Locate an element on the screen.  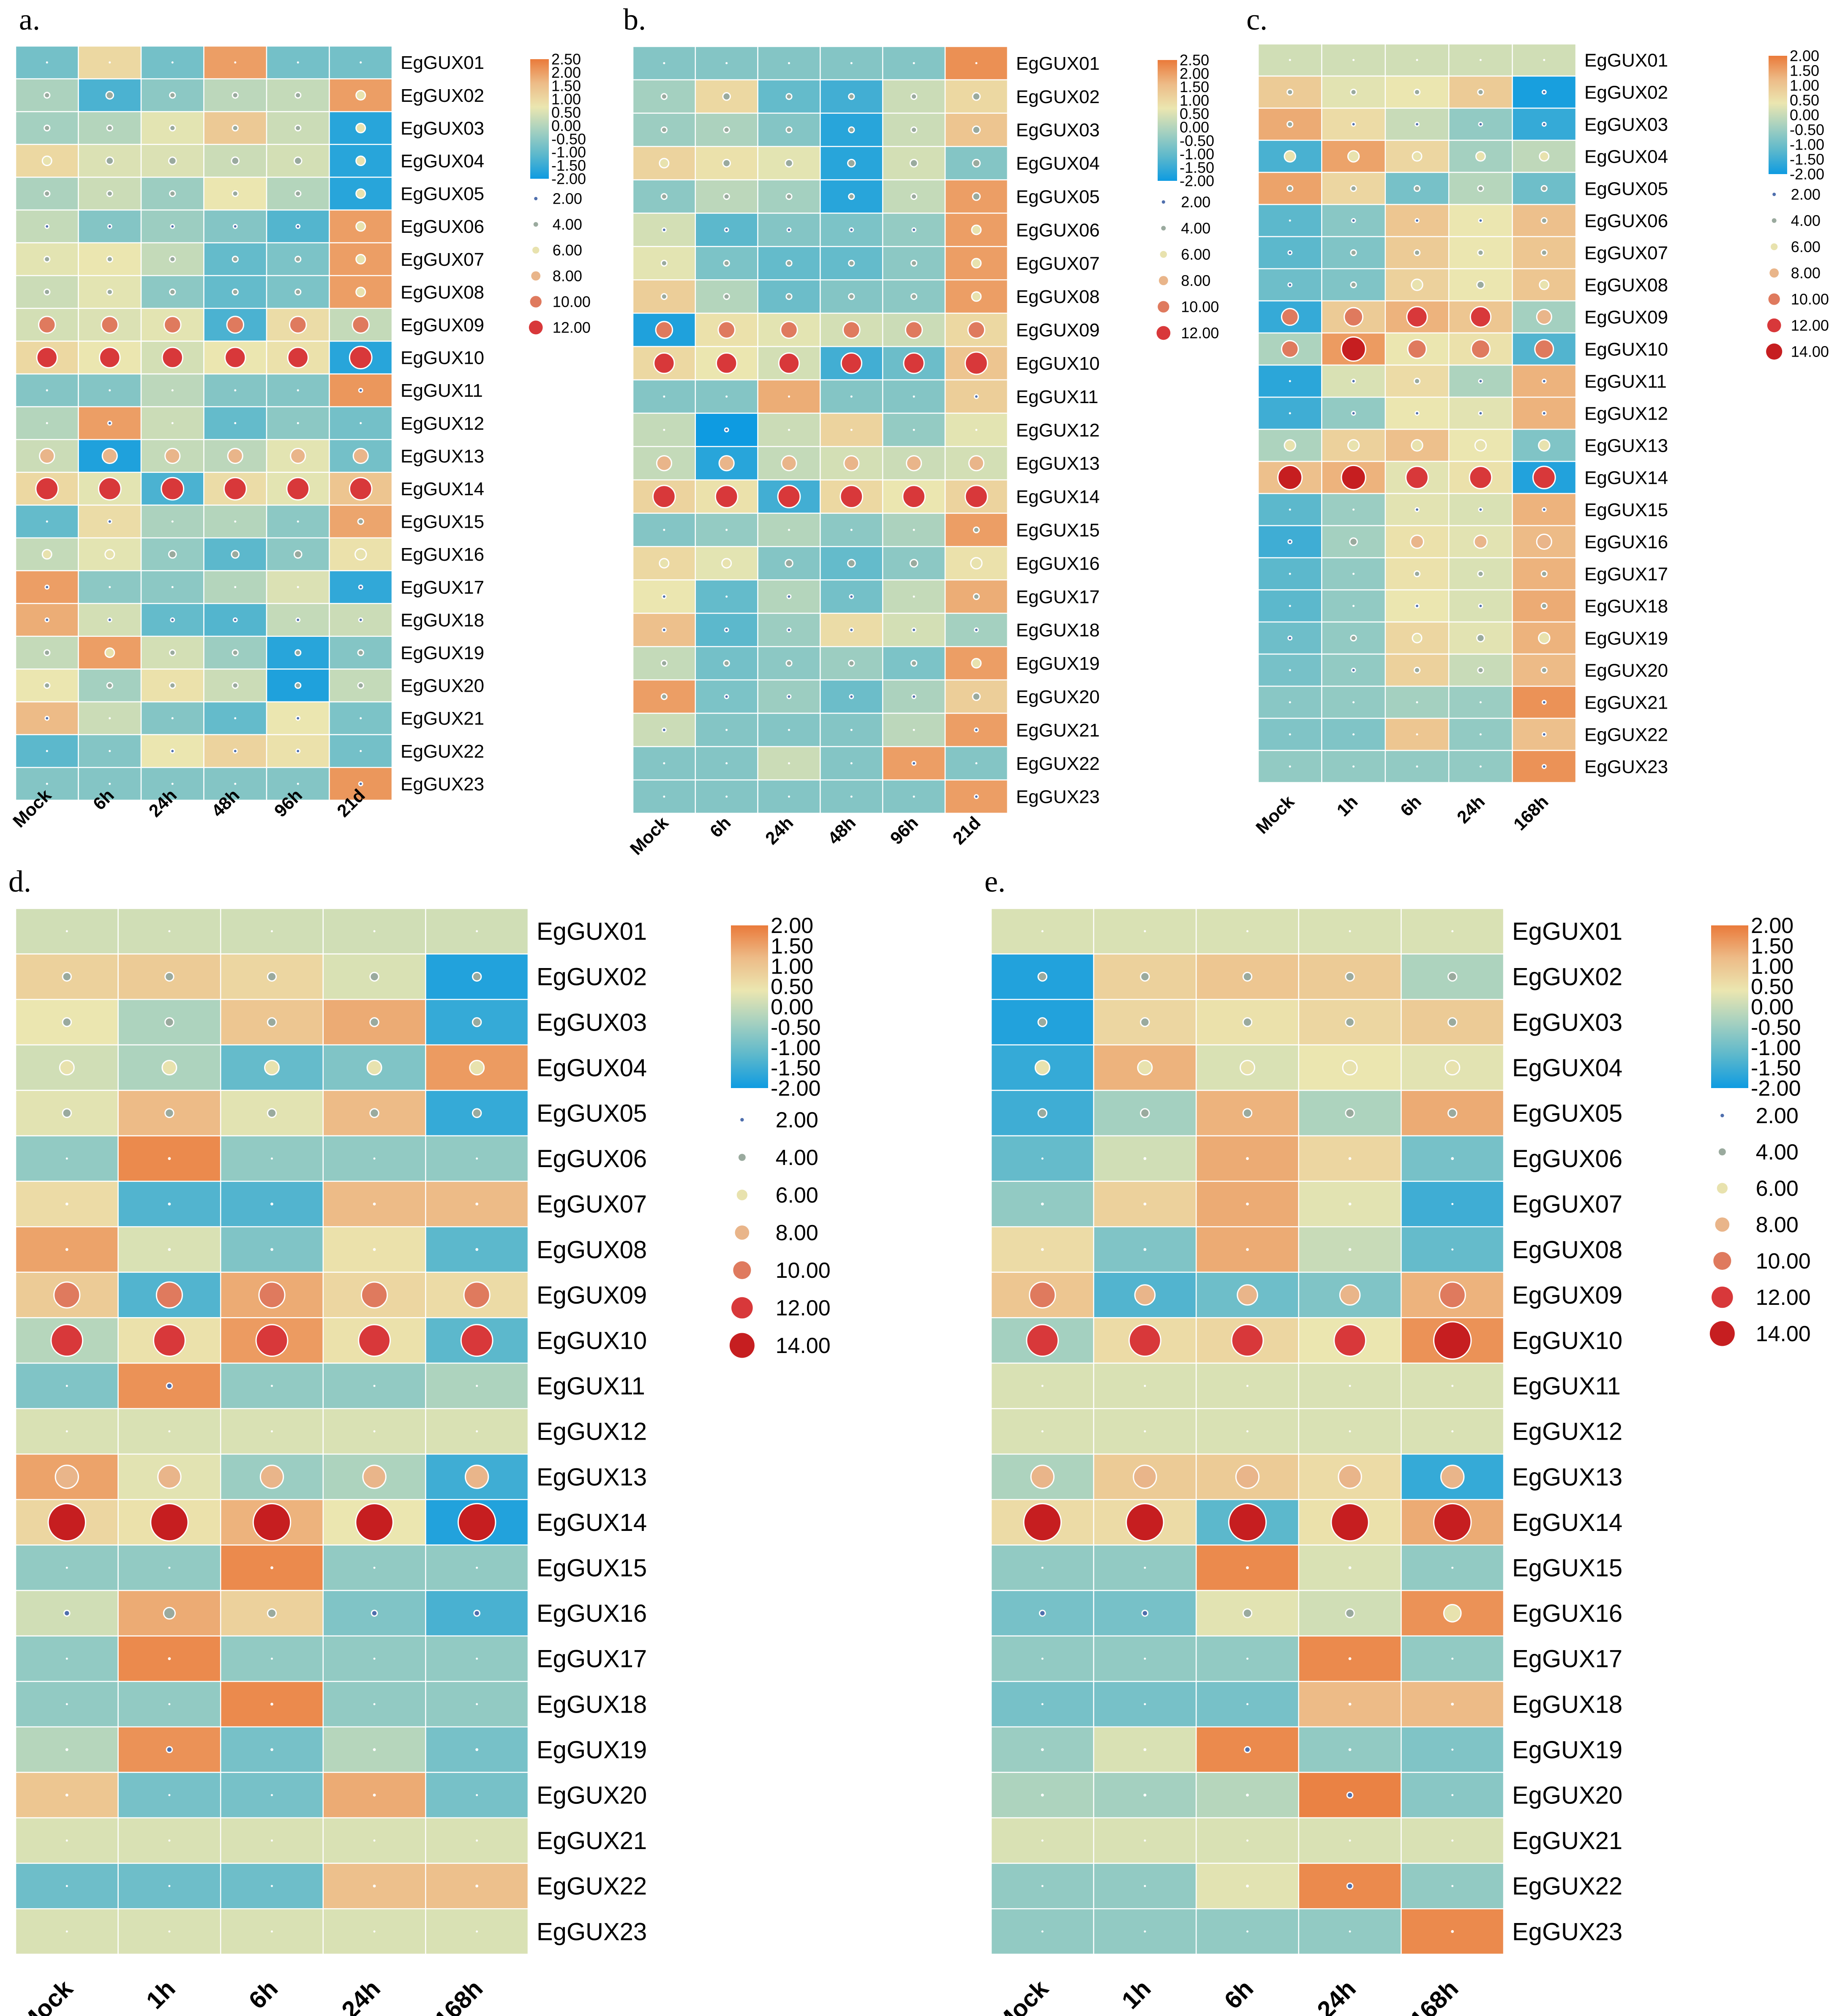
row-label: EgGUX01 is located at coordinates (592, 931).